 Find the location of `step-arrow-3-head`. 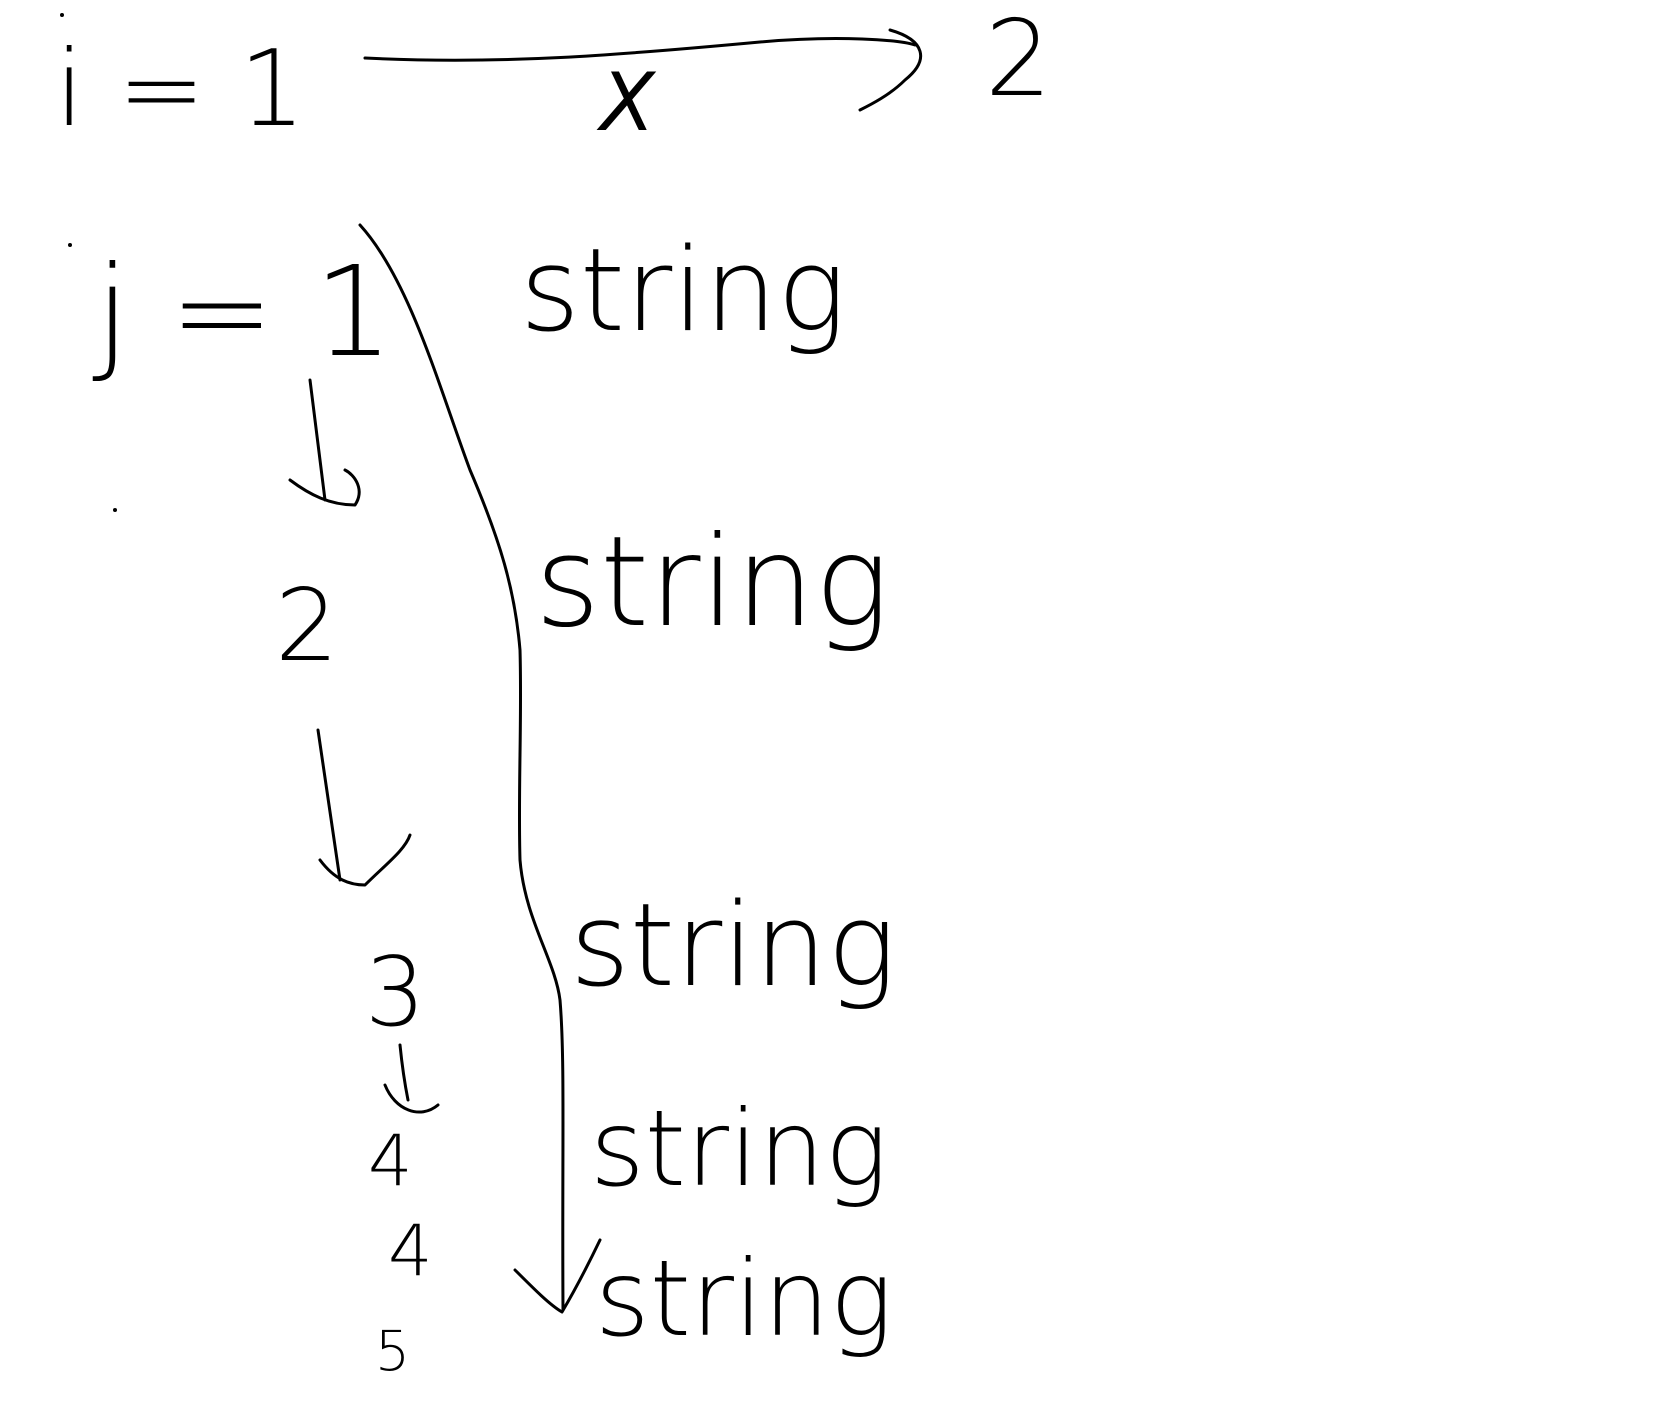

step-arrow-3-head is located at coordinates (411, 1098).